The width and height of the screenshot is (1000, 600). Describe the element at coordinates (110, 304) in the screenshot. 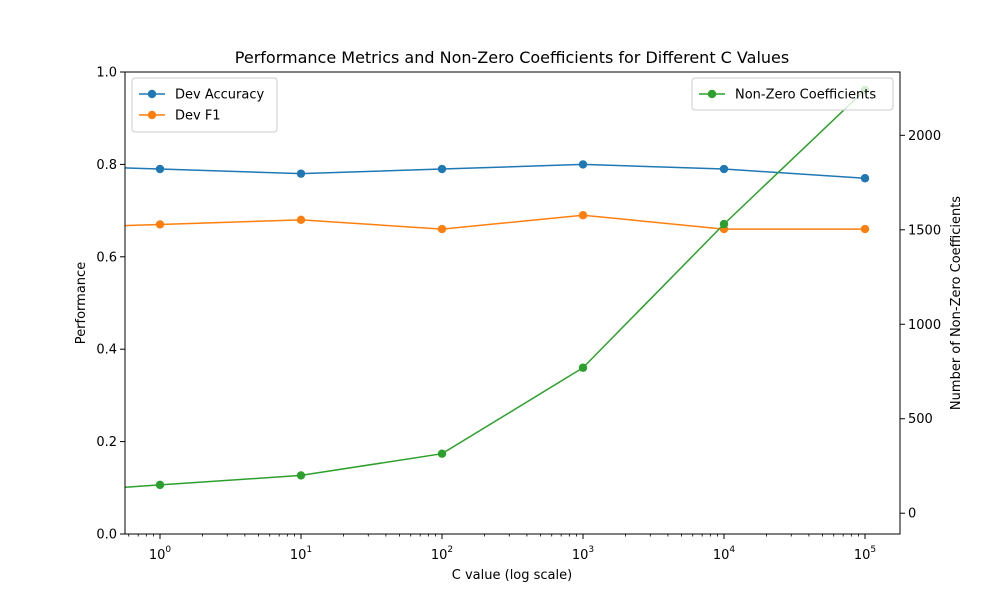

I see `y-axis-left: 0.0 0.2 0.4 0.6 0.8 1.0` at that location.